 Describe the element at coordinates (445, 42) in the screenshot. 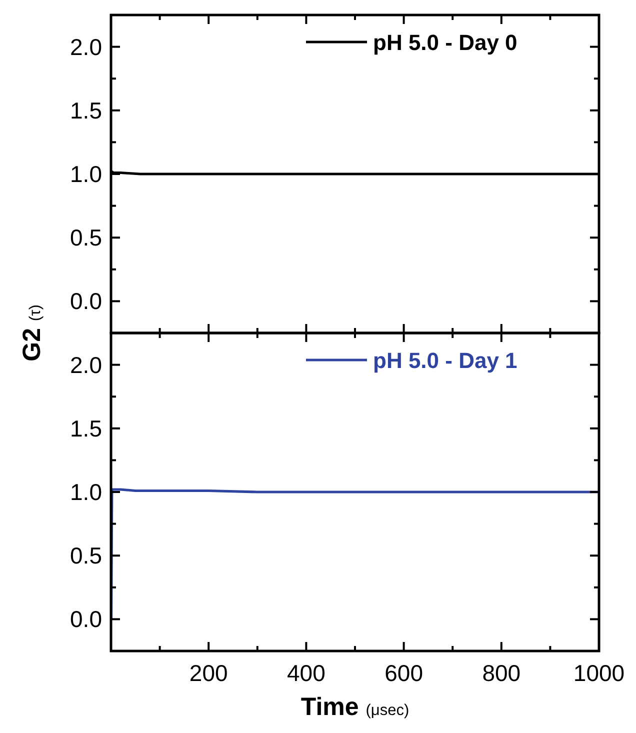

I see `legend-label: pH 5.0 - Day 0` at that location.